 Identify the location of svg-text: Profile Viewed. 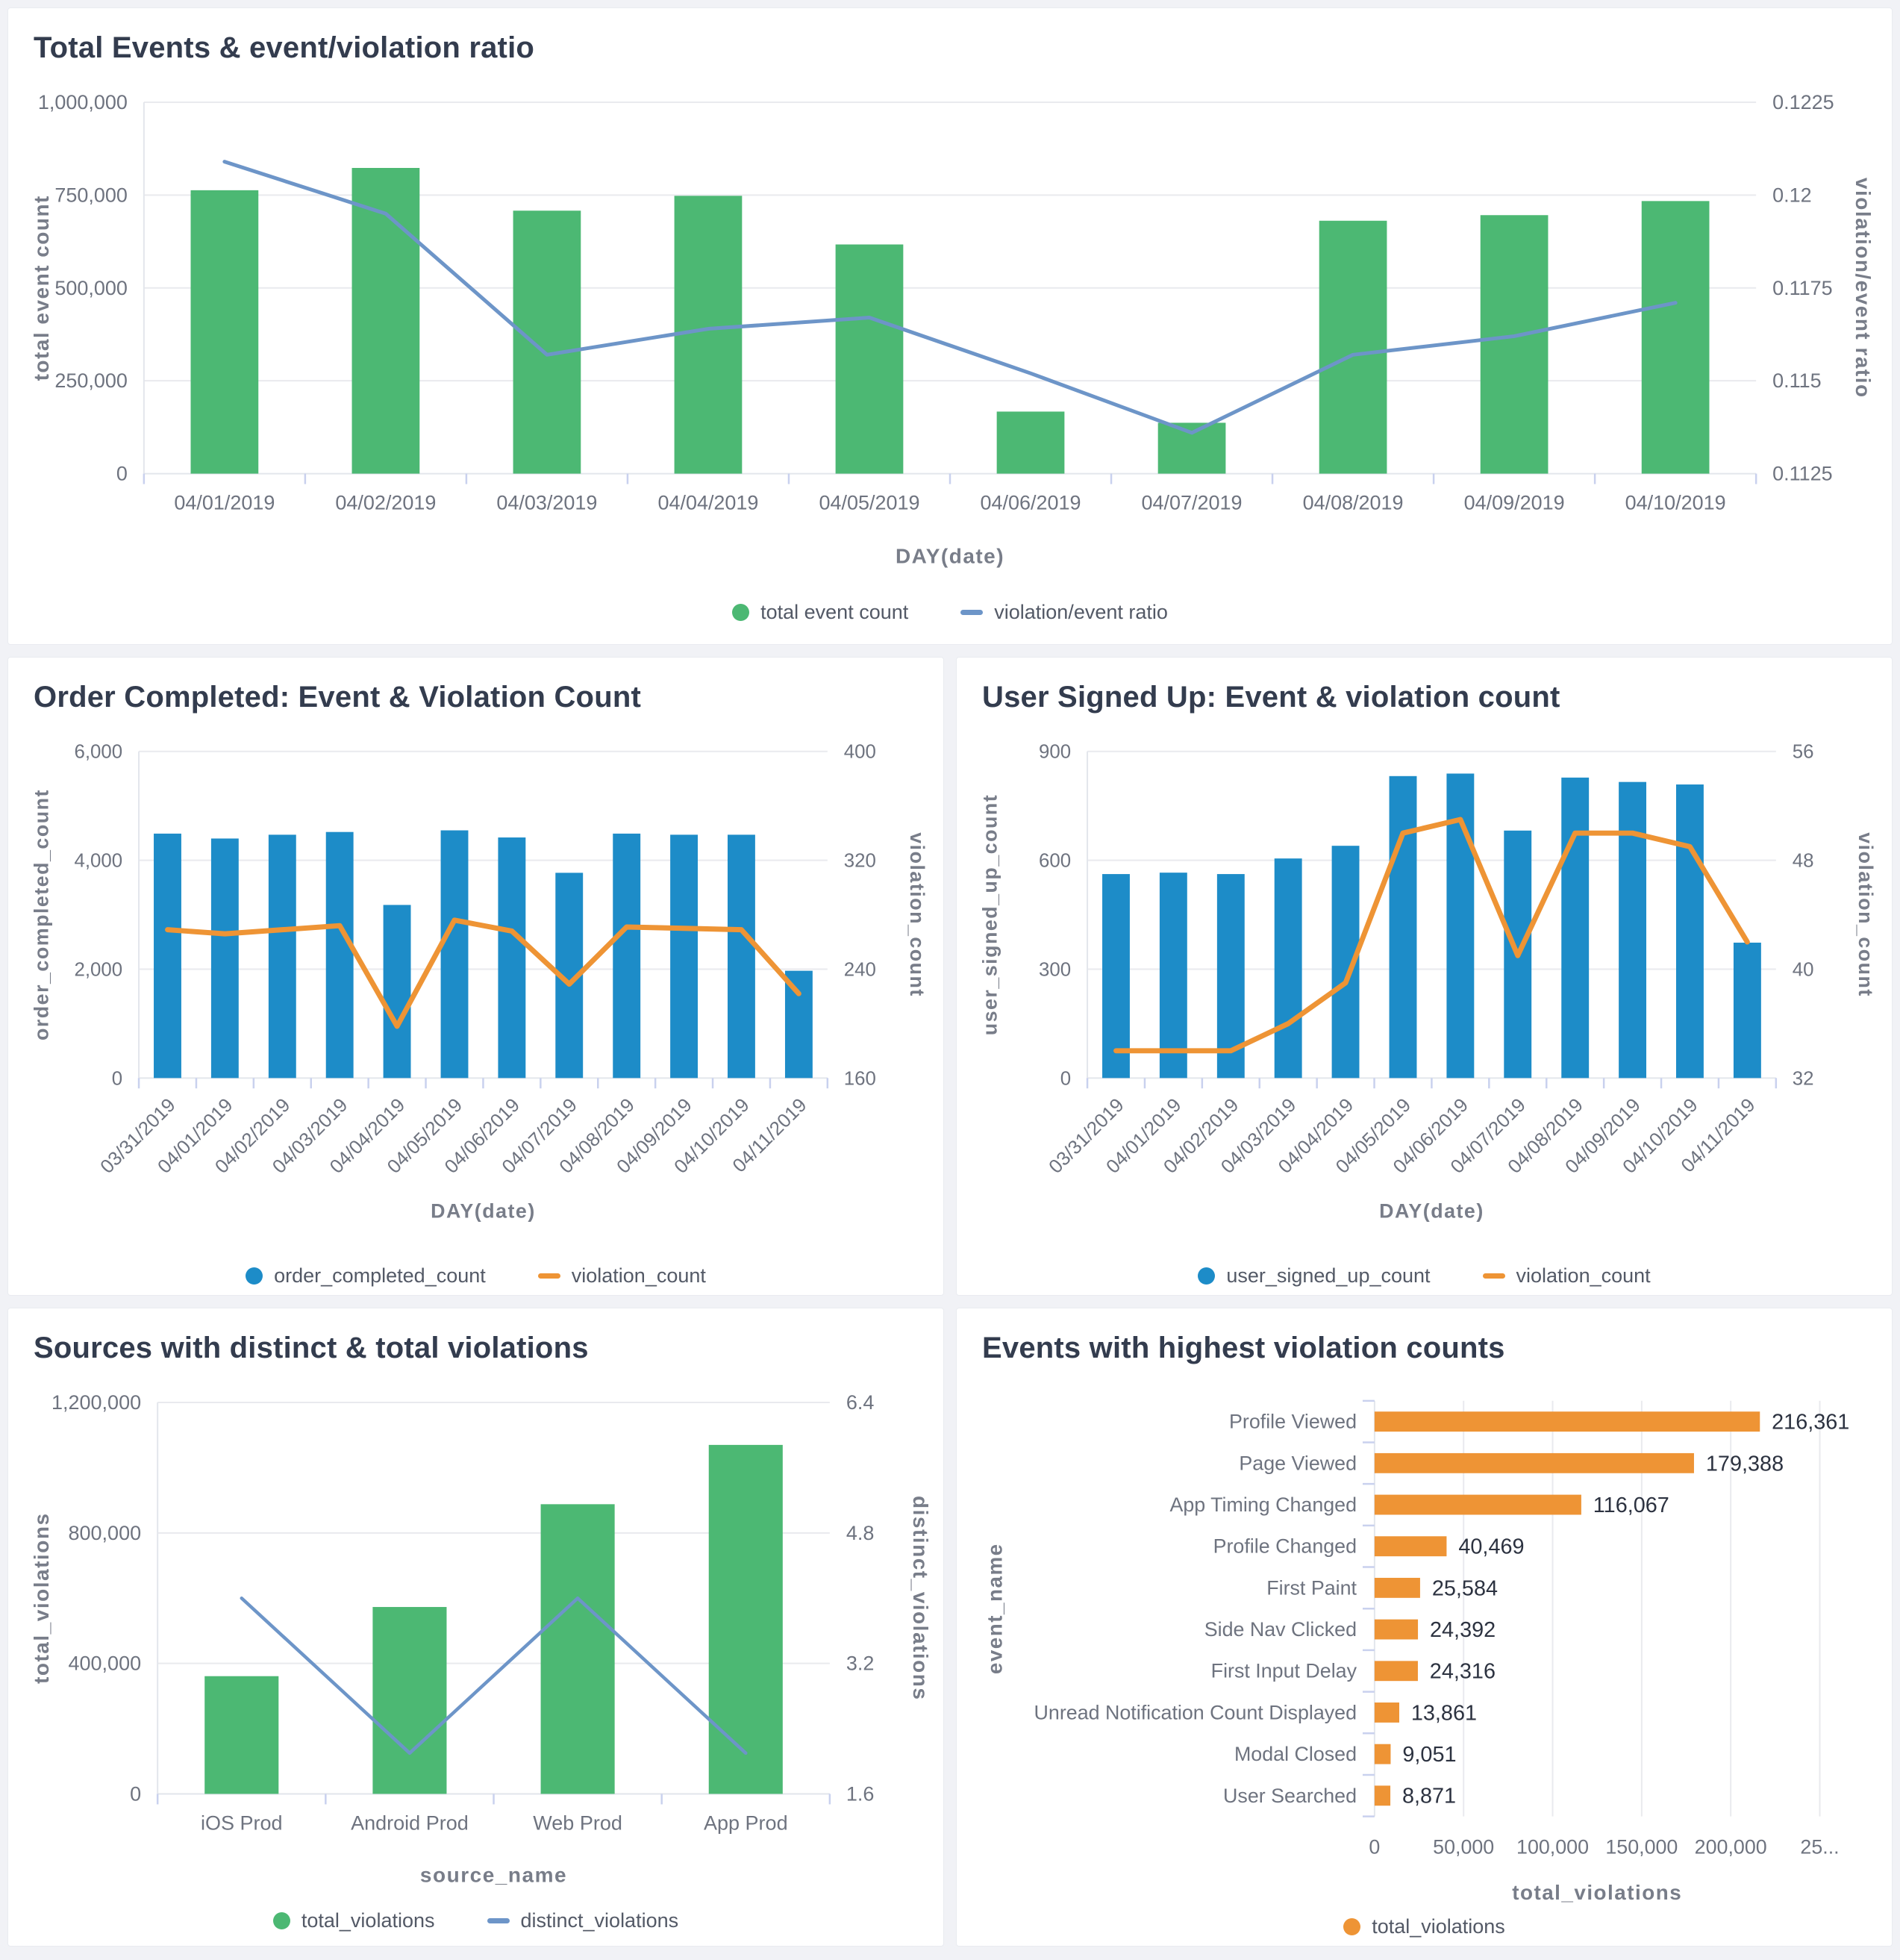
(1293, 1422).